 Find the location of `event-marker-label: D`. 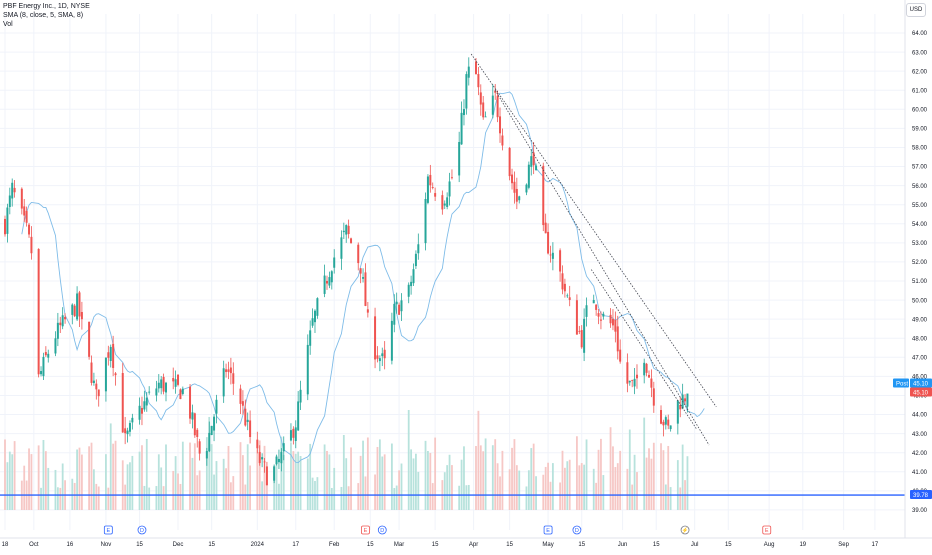

event-marker-label: D is located at coordinates (382, 531).